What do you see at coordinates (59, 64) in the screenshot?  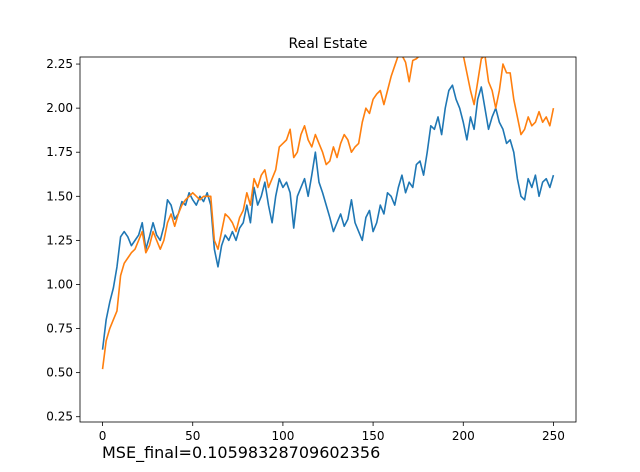 I see `y-tick-label: 2.25` at bounding box center [59, 64].